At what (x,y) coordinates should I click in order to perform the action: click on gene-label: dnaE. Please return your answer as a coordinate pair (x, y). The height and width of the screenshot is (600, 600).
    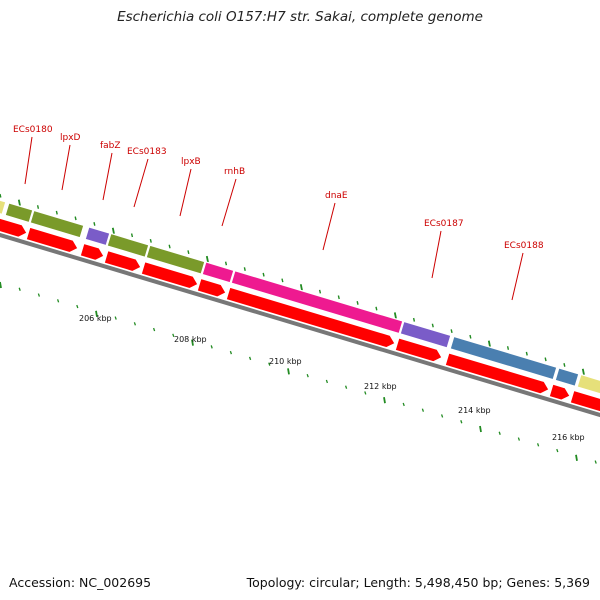
    Looking at the image, I should click on (336, 196).